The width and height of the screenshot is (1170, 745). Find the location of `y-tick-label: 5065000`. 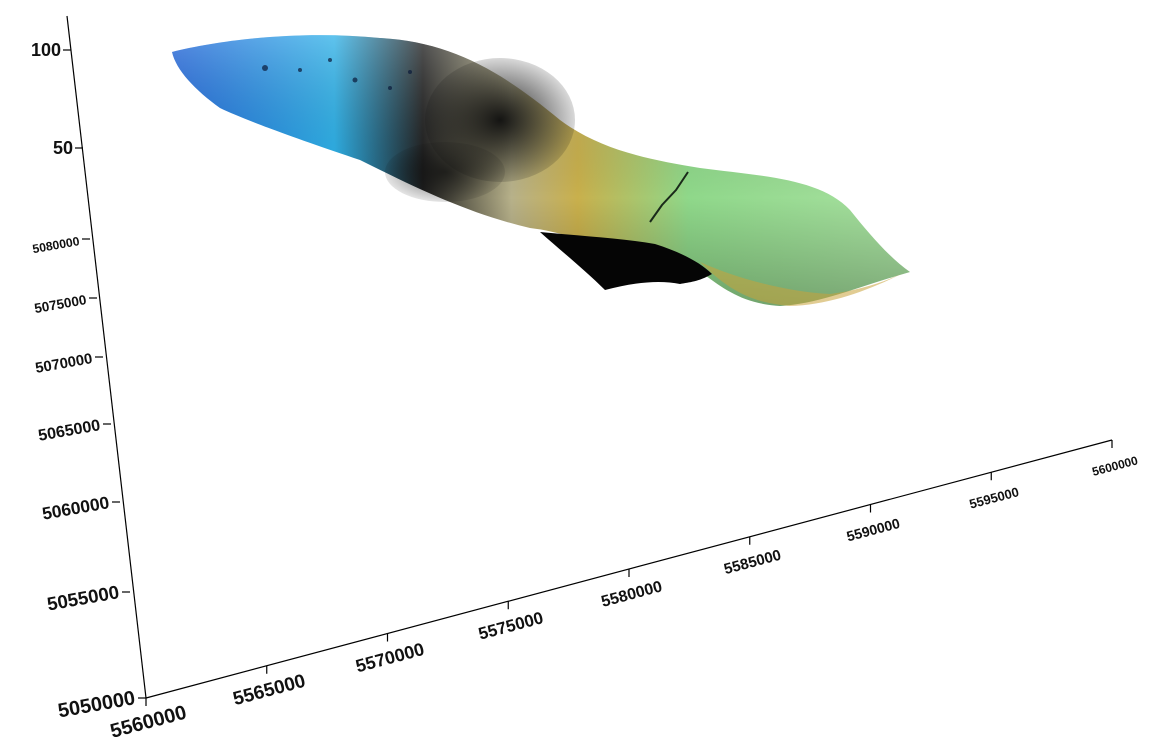

y-tick-label: 5065000 is located at coordinates (69, 430).